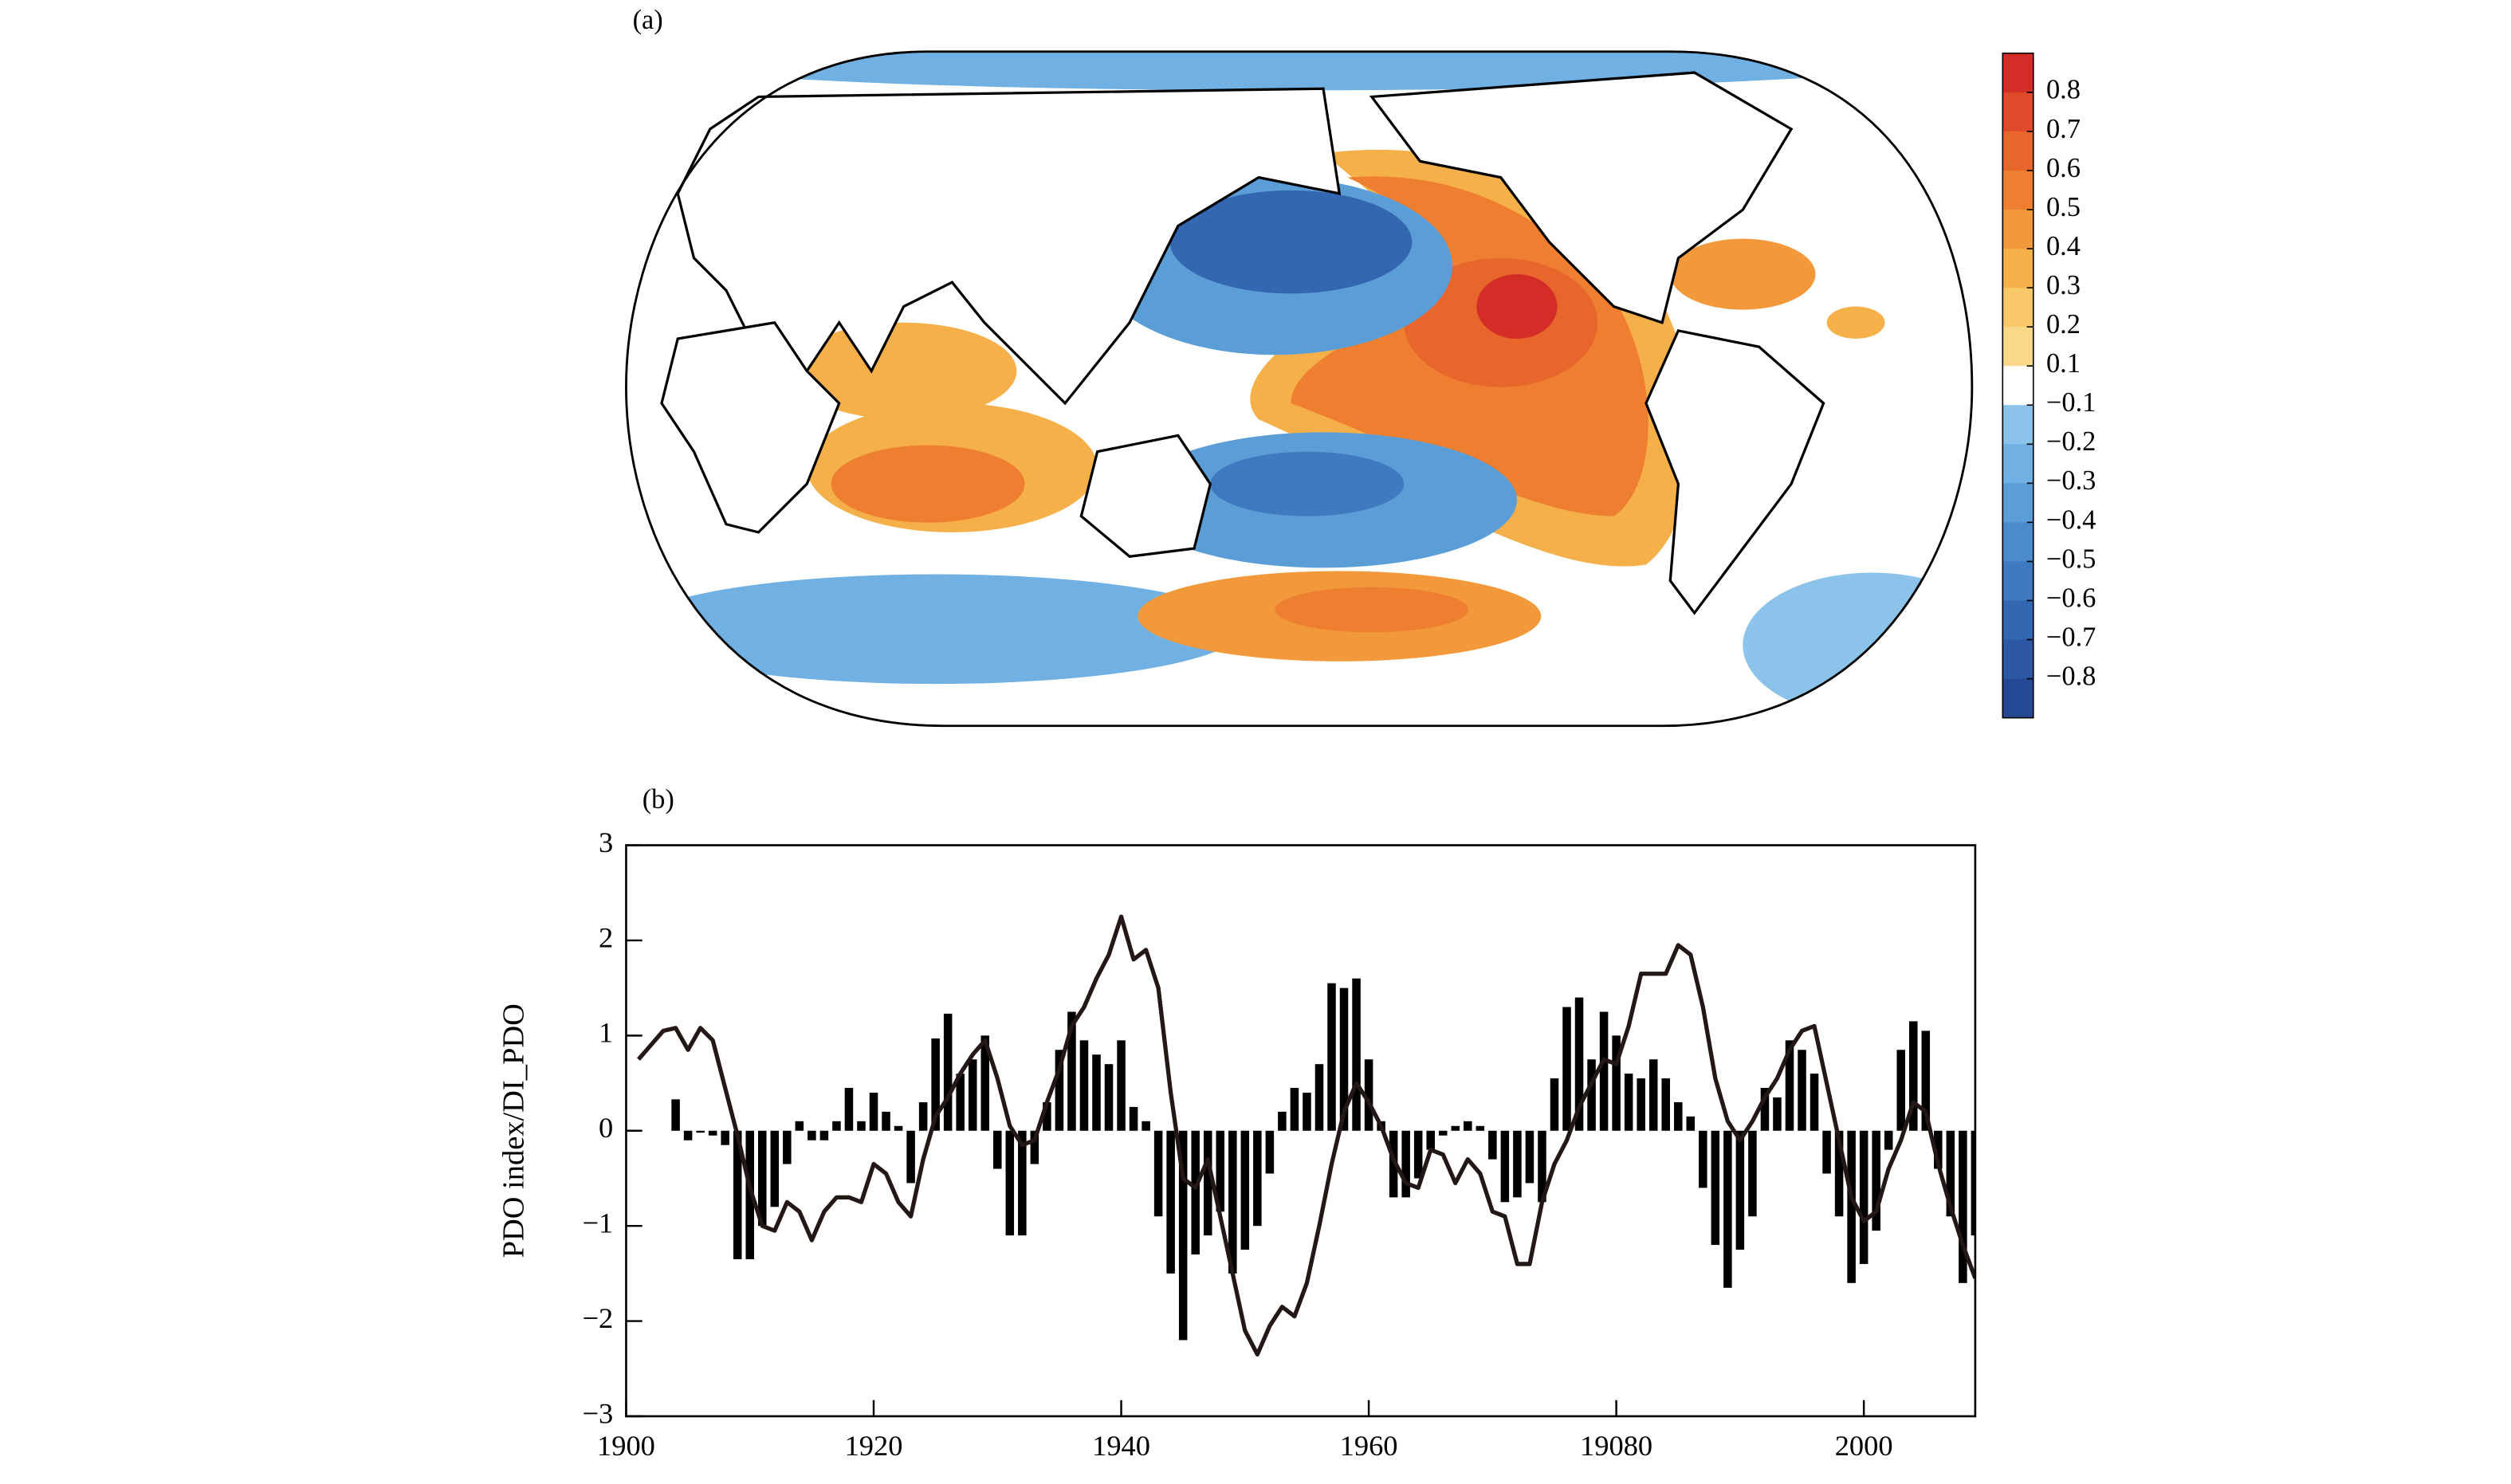 This screenshot has height=1484, width=2511. What do you see at coordinates (2071, 480) in the screenshot?
I see `colorbar-label: −0.3` at bounding box center [2071, 480].